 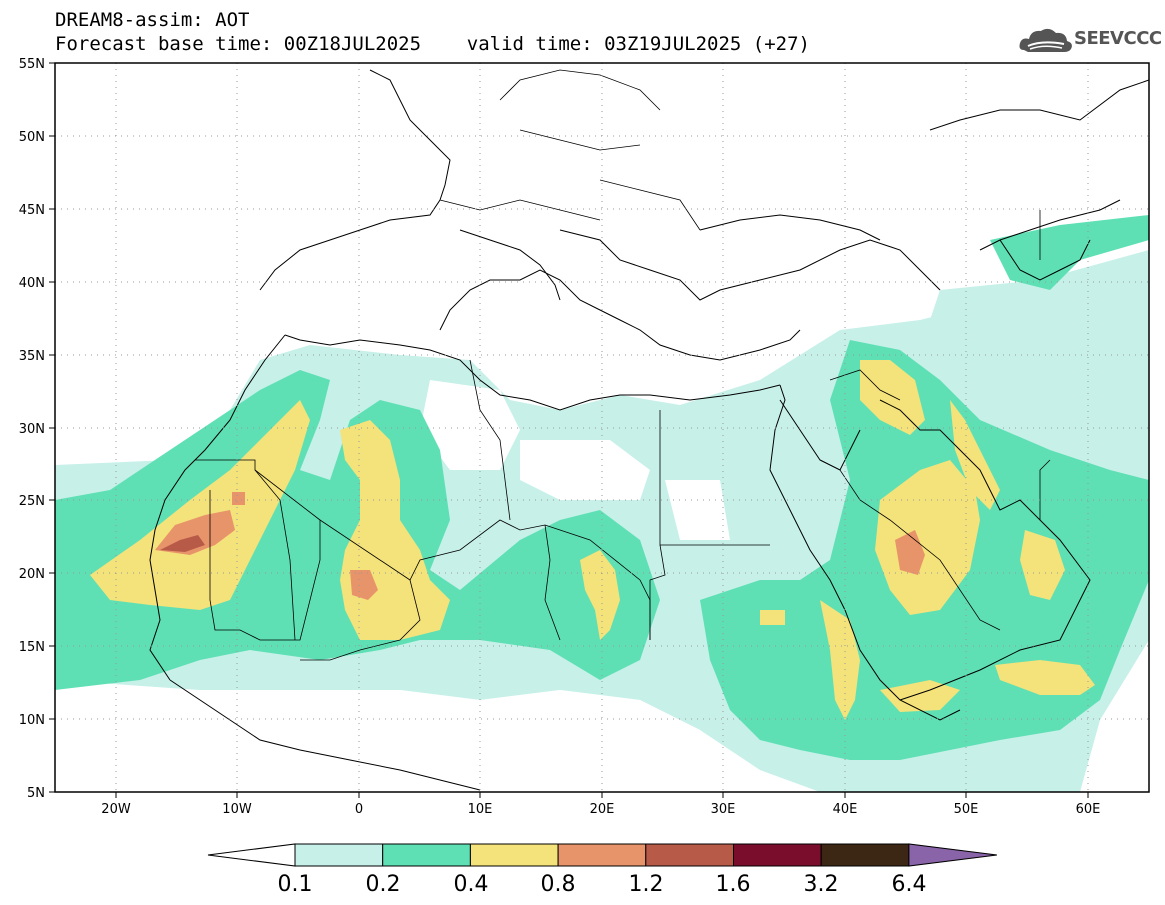 I want to click on lat-label: 40N, so click(x=32, y=283).